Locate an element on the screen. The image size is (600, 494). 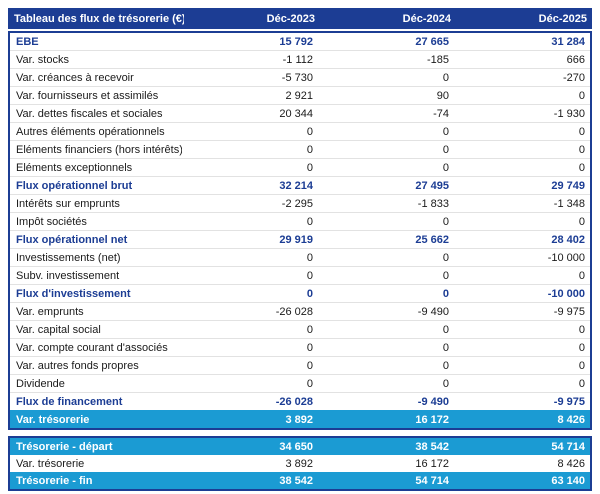
table-row: Intérêts sur emprunts -2 295 -1 833 -1 348 is located at coordinates (300, 203).